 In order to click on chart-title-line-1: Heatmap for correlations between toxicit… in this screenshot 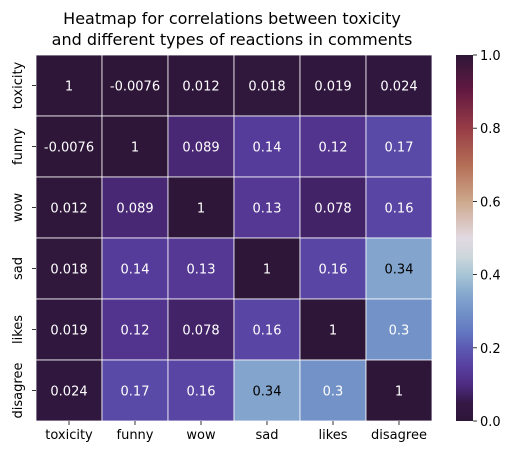, I will do `click(232, 18)`.